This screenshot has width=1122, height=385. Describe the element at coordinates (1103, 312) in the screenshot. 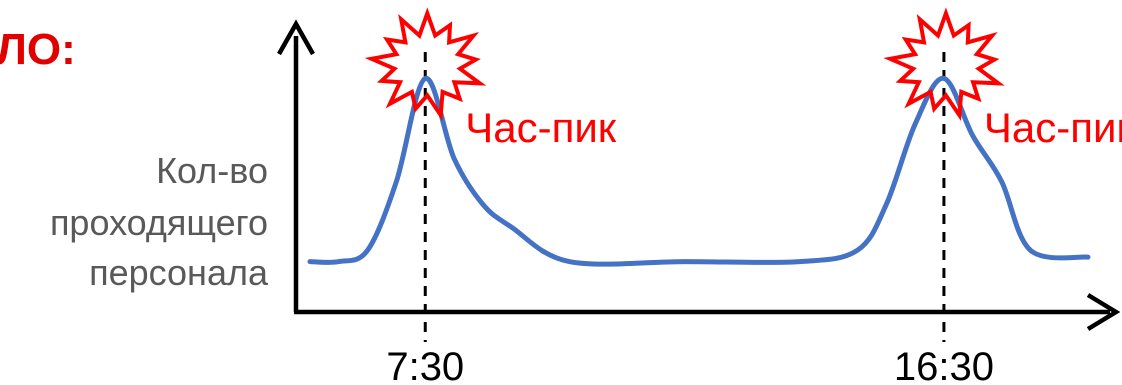

I see `x-axis-arrowhead` at that location.